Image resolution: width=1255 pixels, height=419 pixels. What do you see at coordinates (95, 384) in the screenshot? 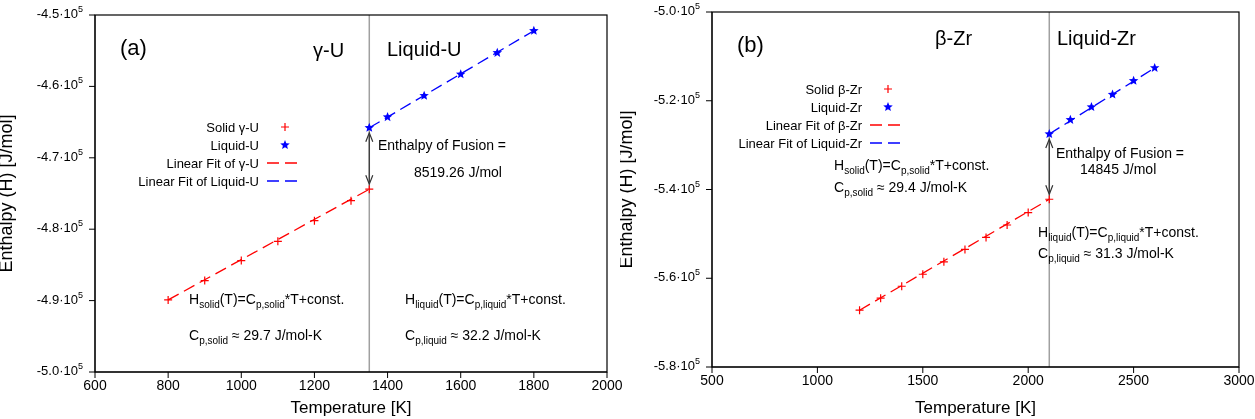
I see `x-tick-label: 600` at bounding box center [95, 384].